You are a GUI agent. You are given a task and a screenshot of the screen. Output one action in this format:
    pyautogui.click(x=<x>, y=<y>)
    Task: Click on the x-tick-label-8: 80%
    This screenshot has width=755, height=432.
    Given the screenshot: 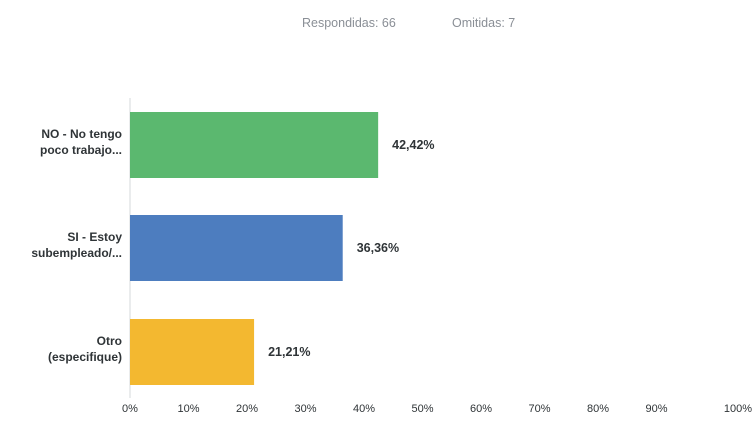 What is the action you would take?
    pyautogui.click(x=598, y=409)
    